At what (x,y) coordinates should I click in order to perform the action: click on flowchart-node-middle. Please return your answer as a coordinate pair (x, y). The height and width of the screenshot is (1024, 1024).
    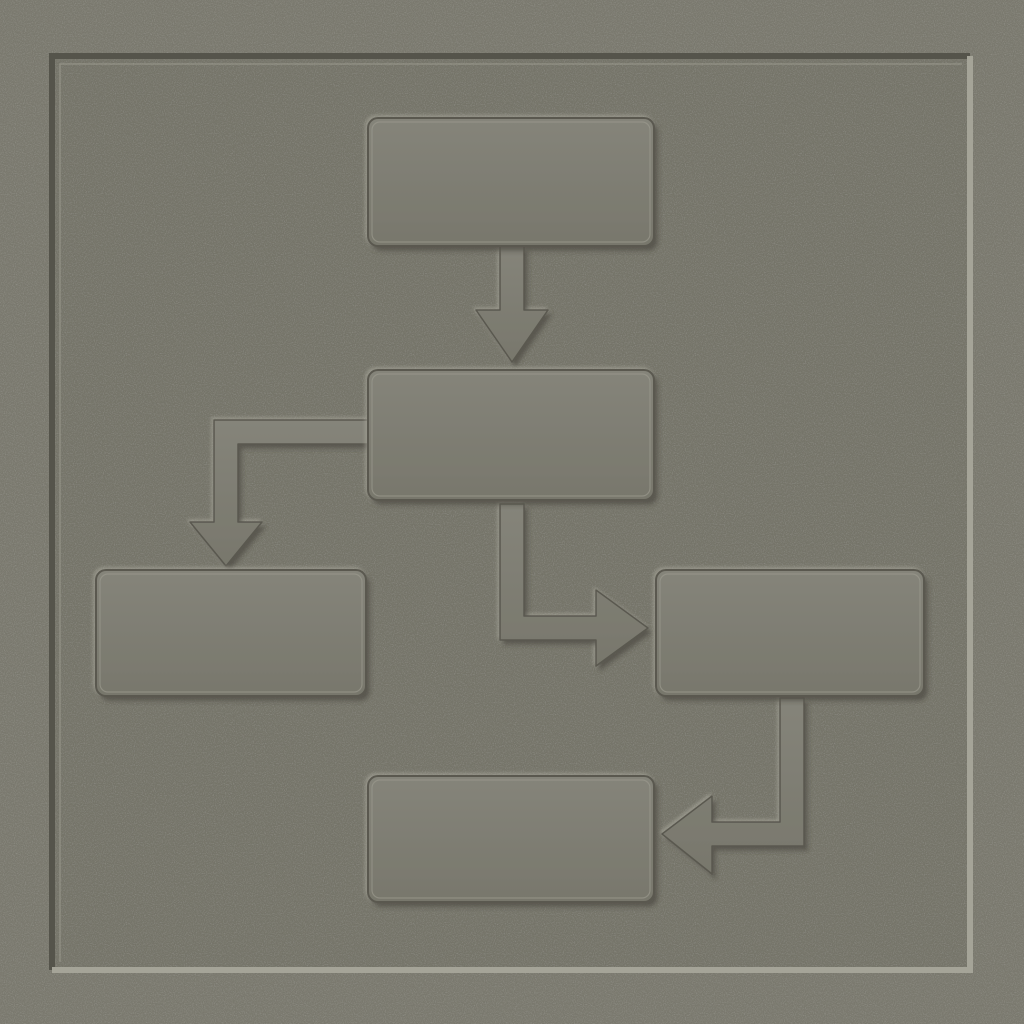
    Looking at the image, I should click on (511, 435).